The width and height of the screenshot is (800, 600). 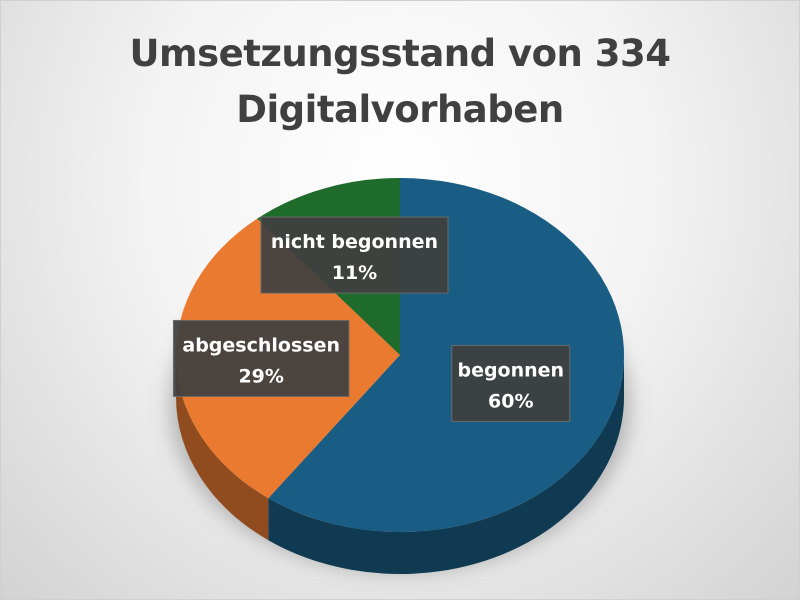 I want to click on chart-title-line-1: Umsetzungsstand von 334, so click(x=400, y=53).